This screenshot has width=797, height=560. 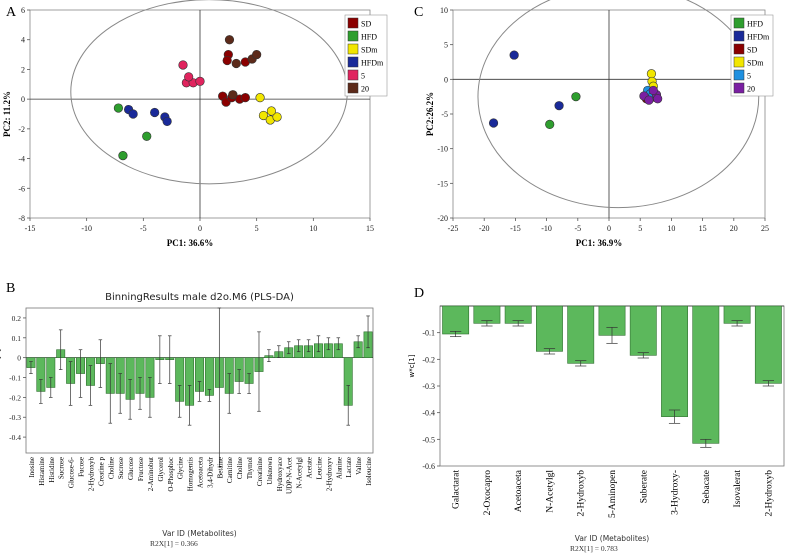 I want to click on b-category-label: Fucose, so click(x=82, y=467).